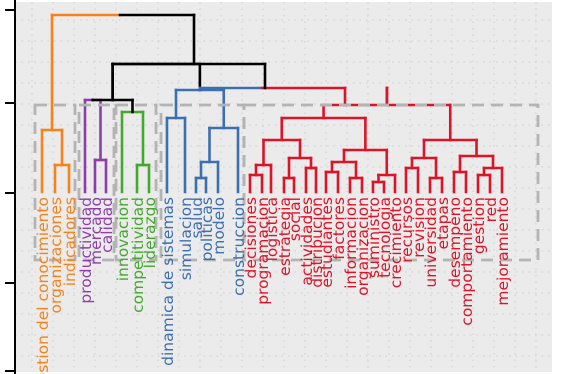 The height and width of the screenshot is (374, 564). Describe the element at coordinates (455, 242) in the screenshot. I see `leaf-label: desempeno` at that location.